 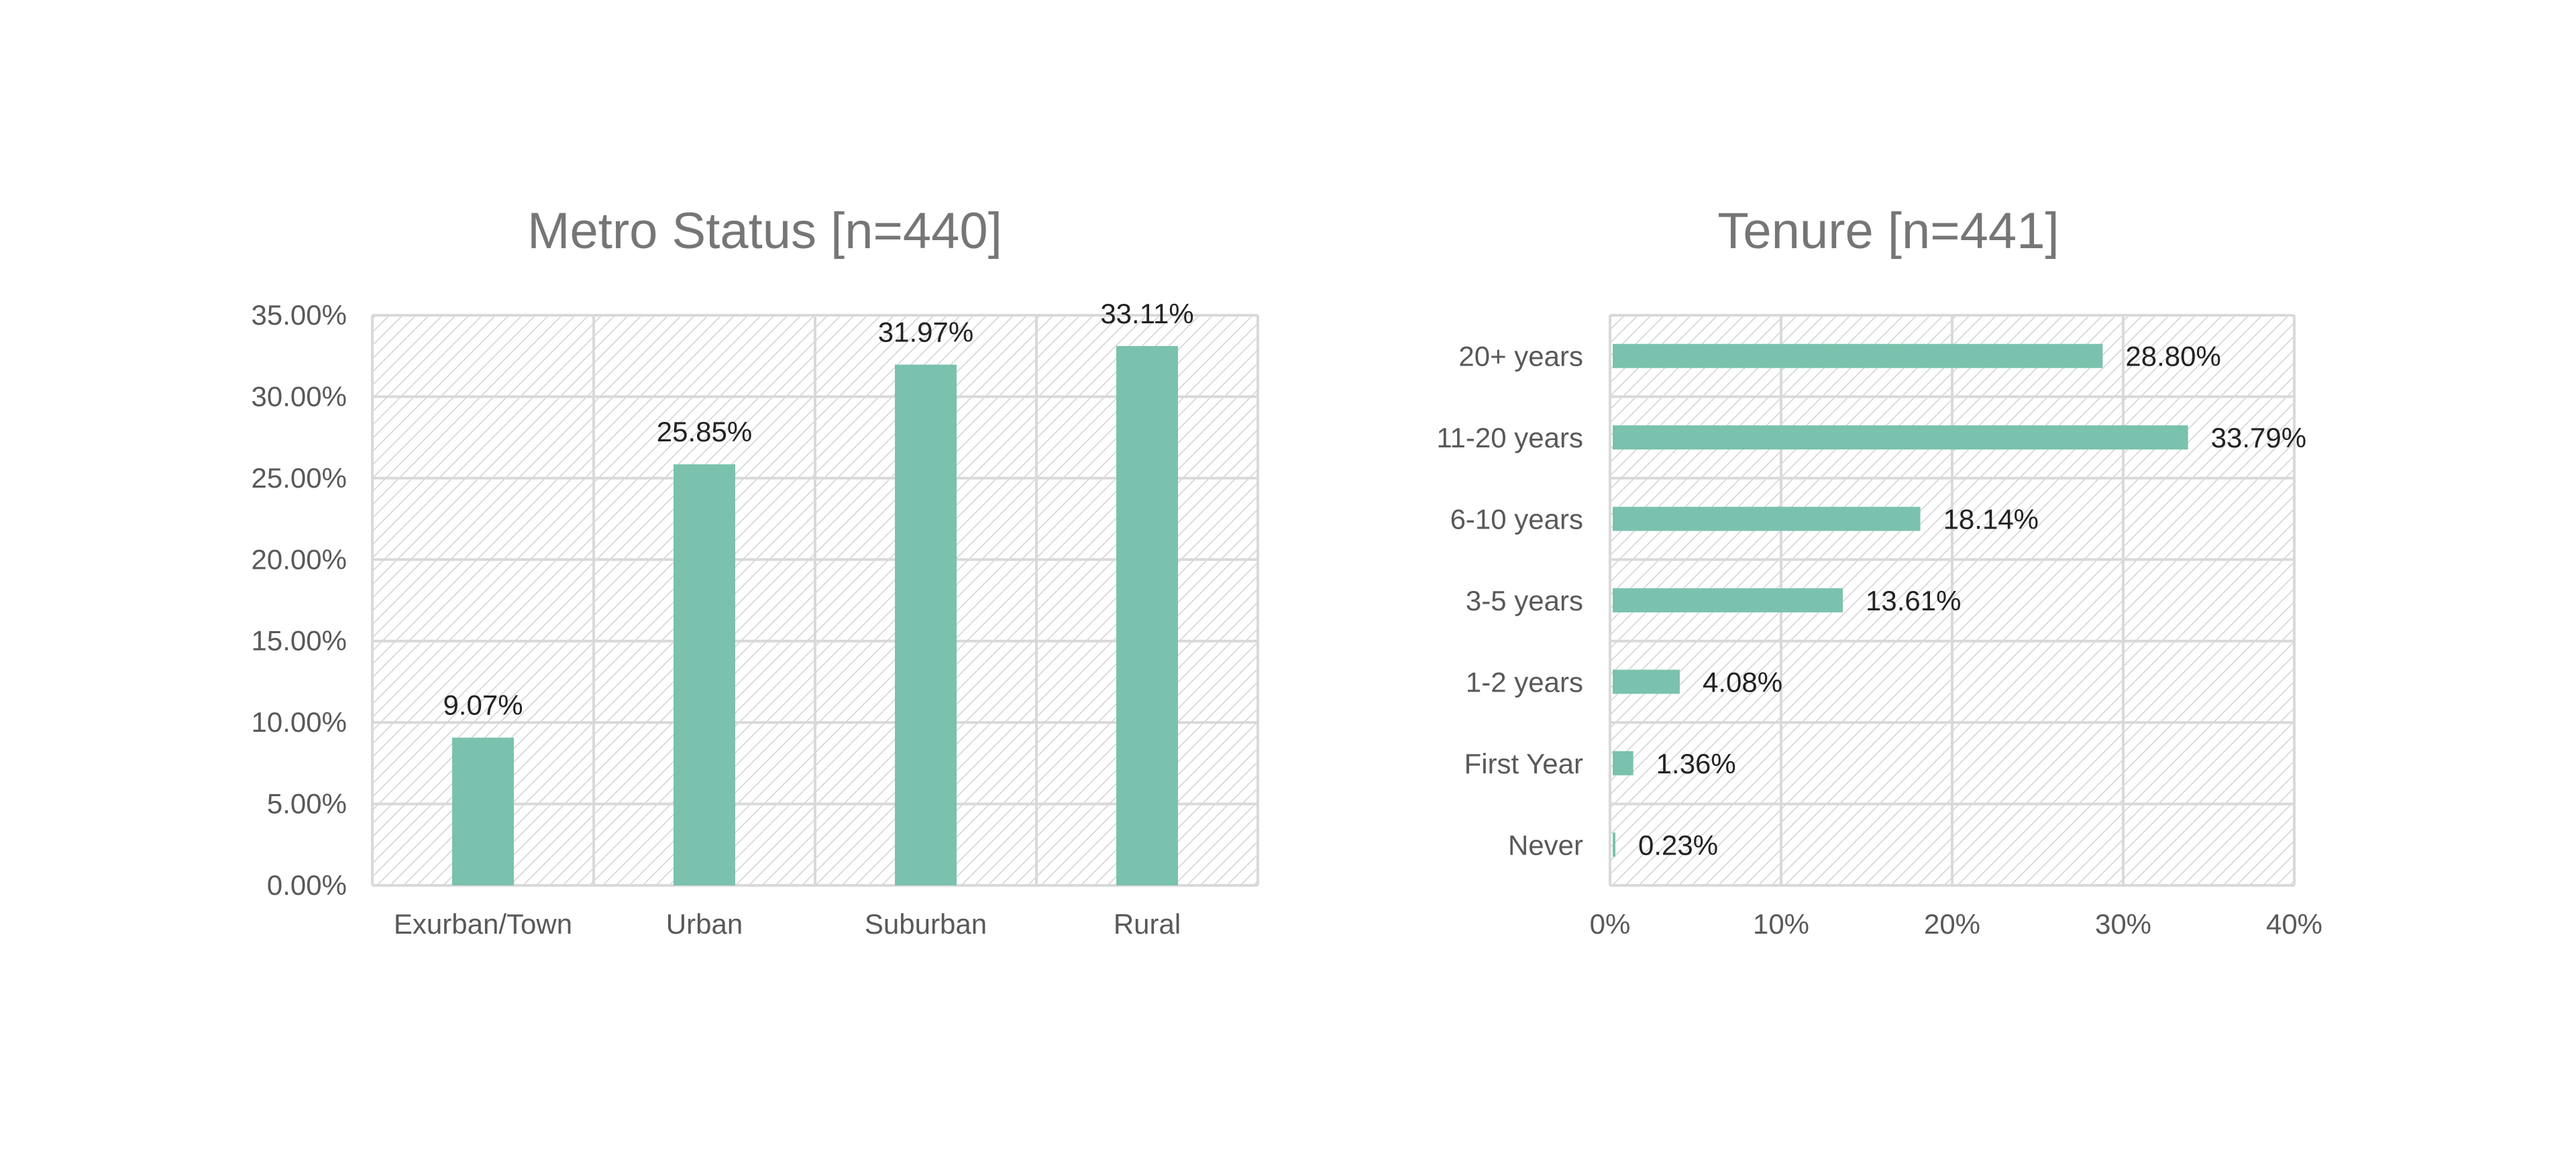 What do you see at coordinates (2258, 437) in the screenshot?
I see `tenure-data-label: 33.79%` at bounding box center [2258, 437].